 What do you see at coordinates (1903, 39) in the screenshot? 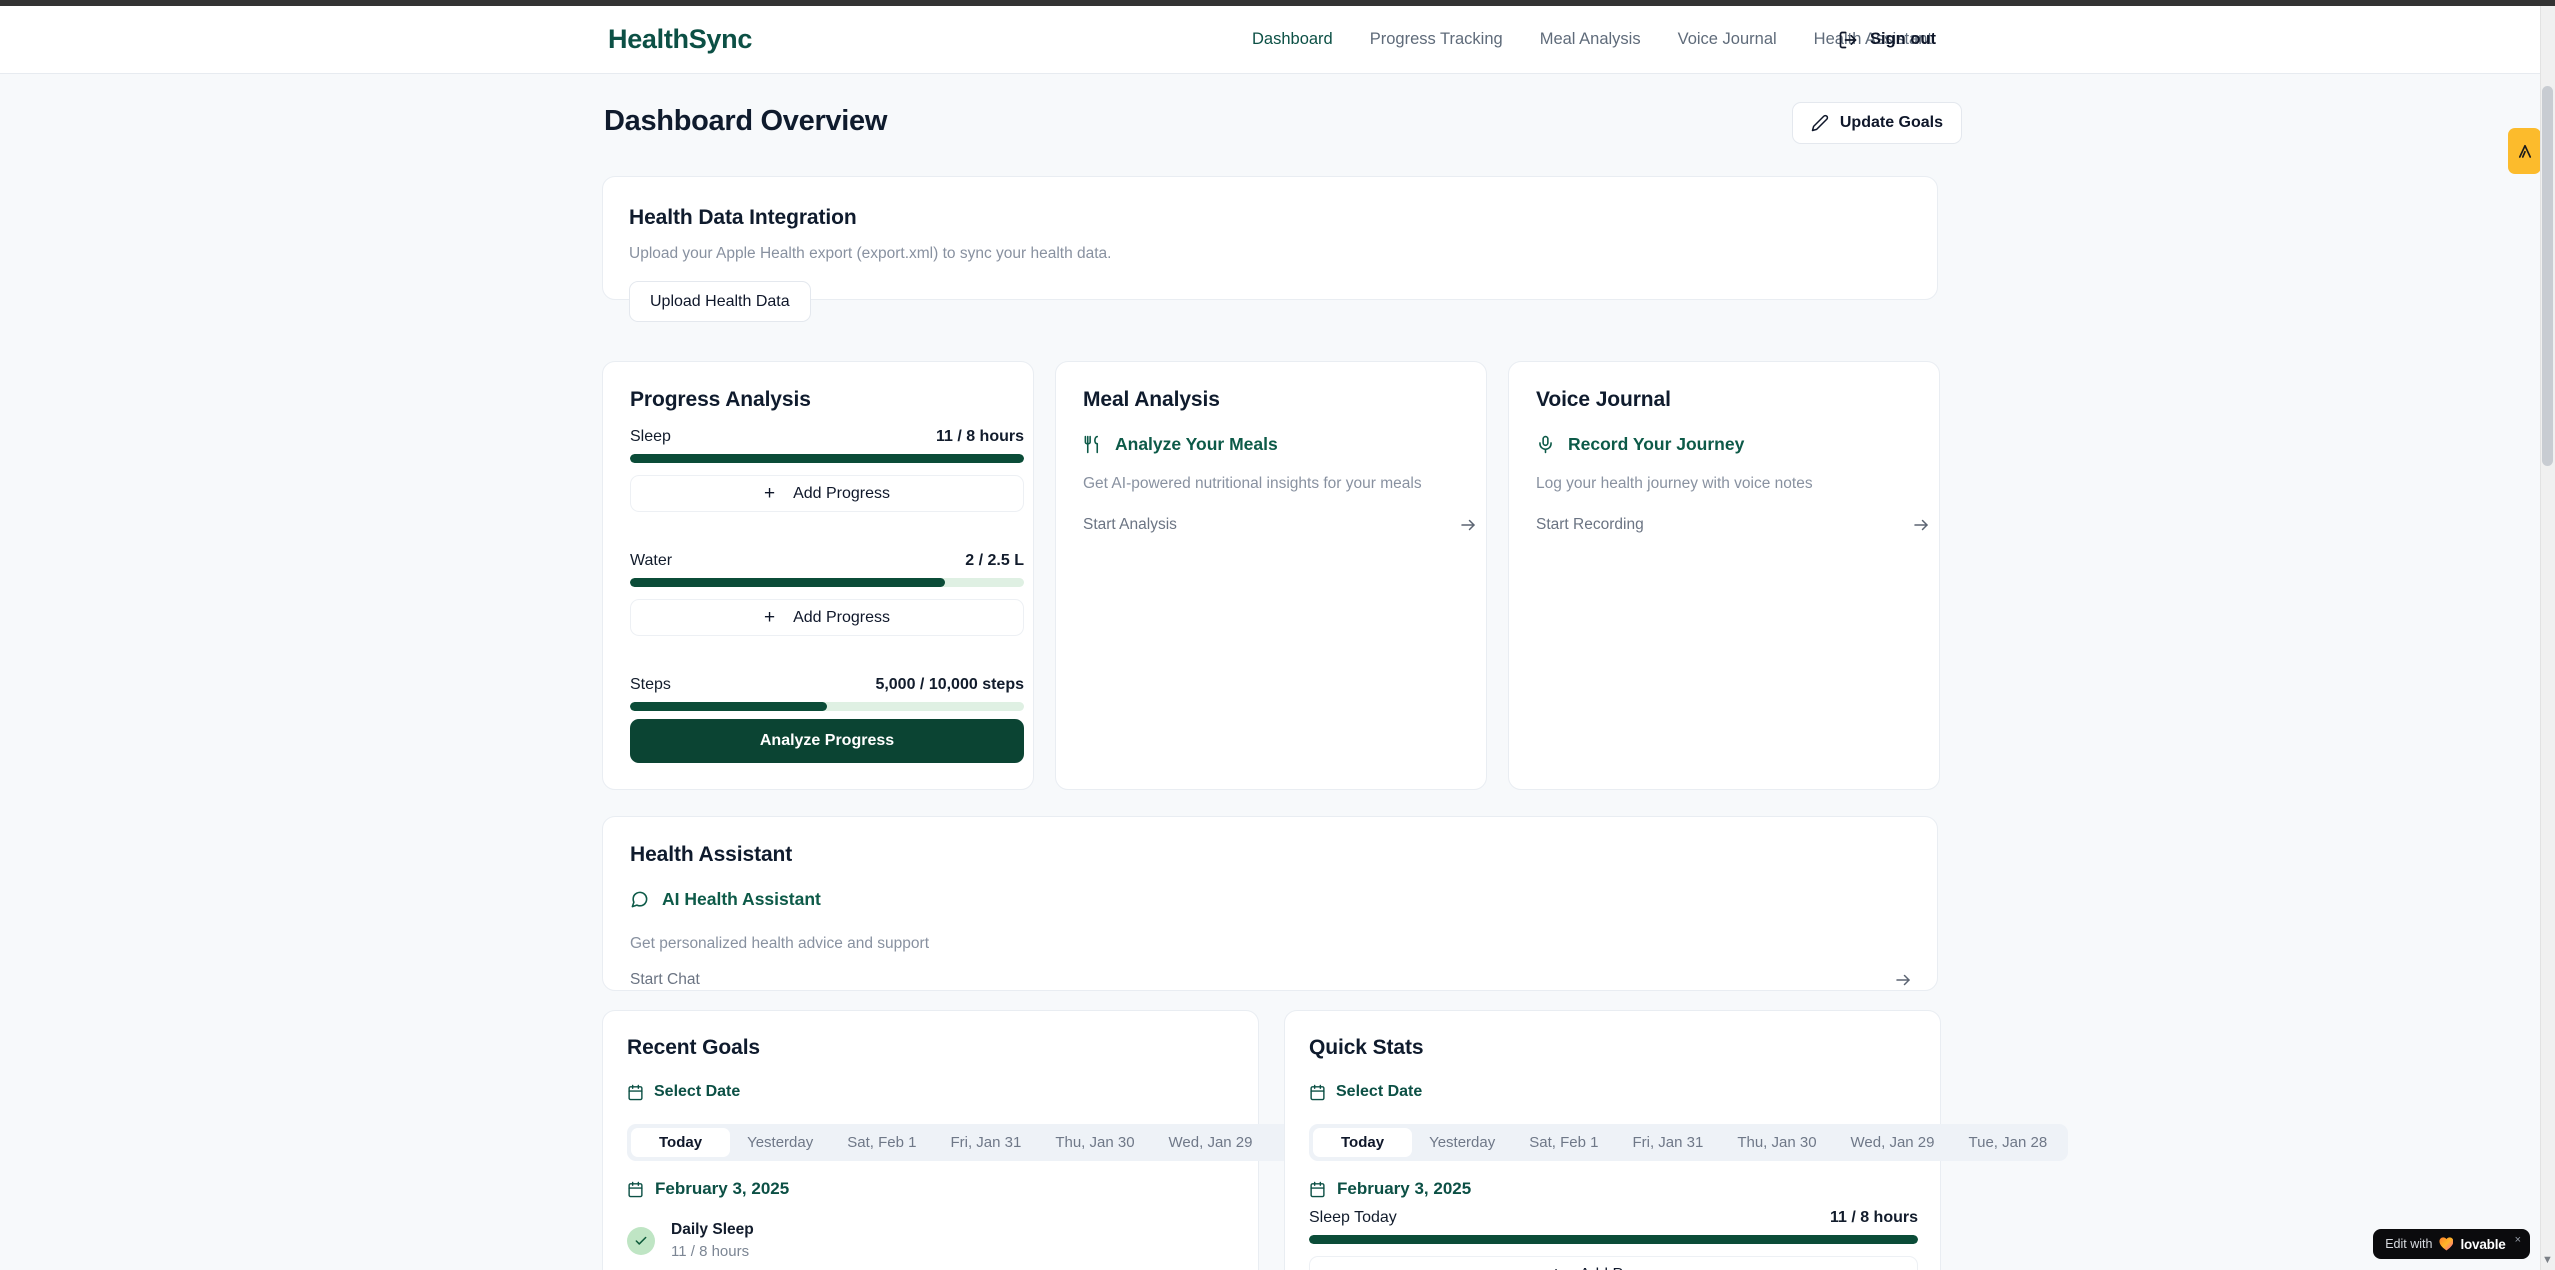
I see `sign-out-label: Sign out` at bounding box center [1903, 39].